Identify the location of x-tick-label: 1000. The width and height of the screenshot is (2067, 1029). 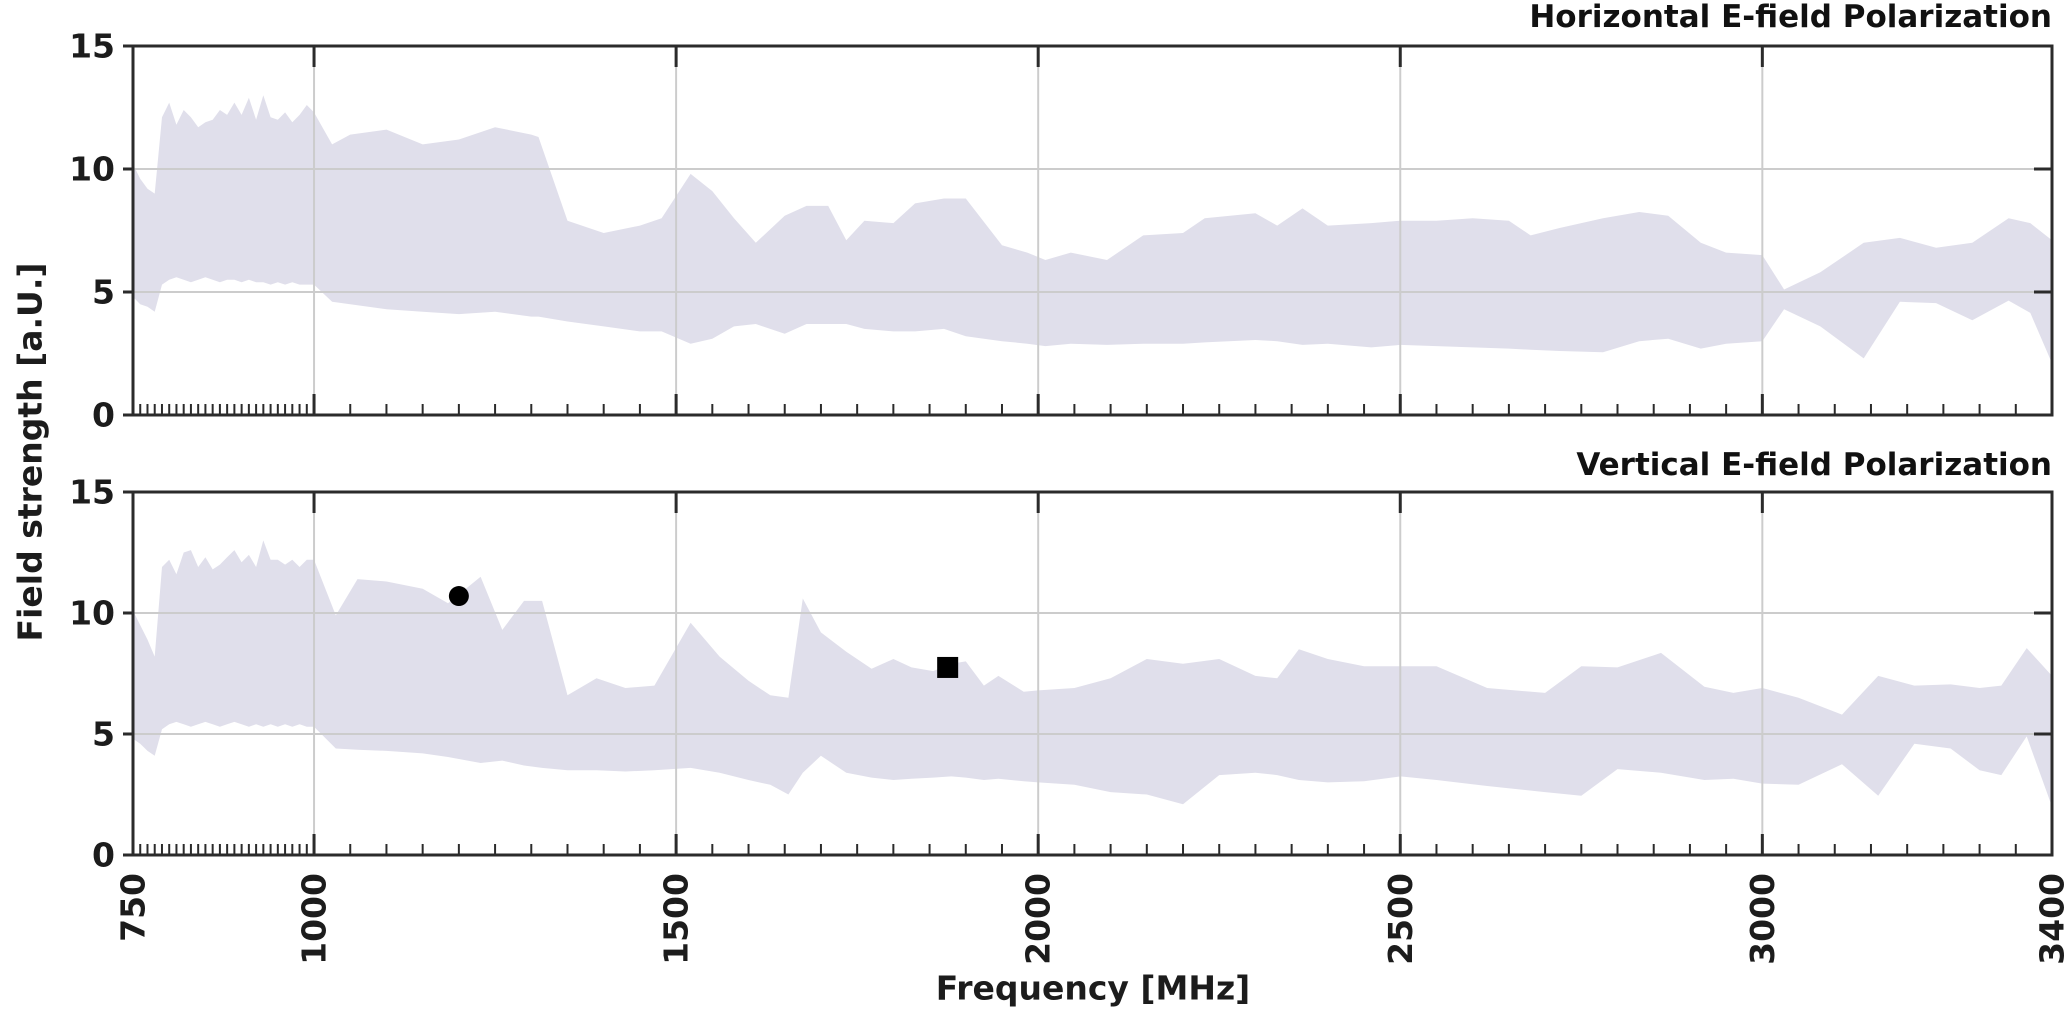
(314, 919).